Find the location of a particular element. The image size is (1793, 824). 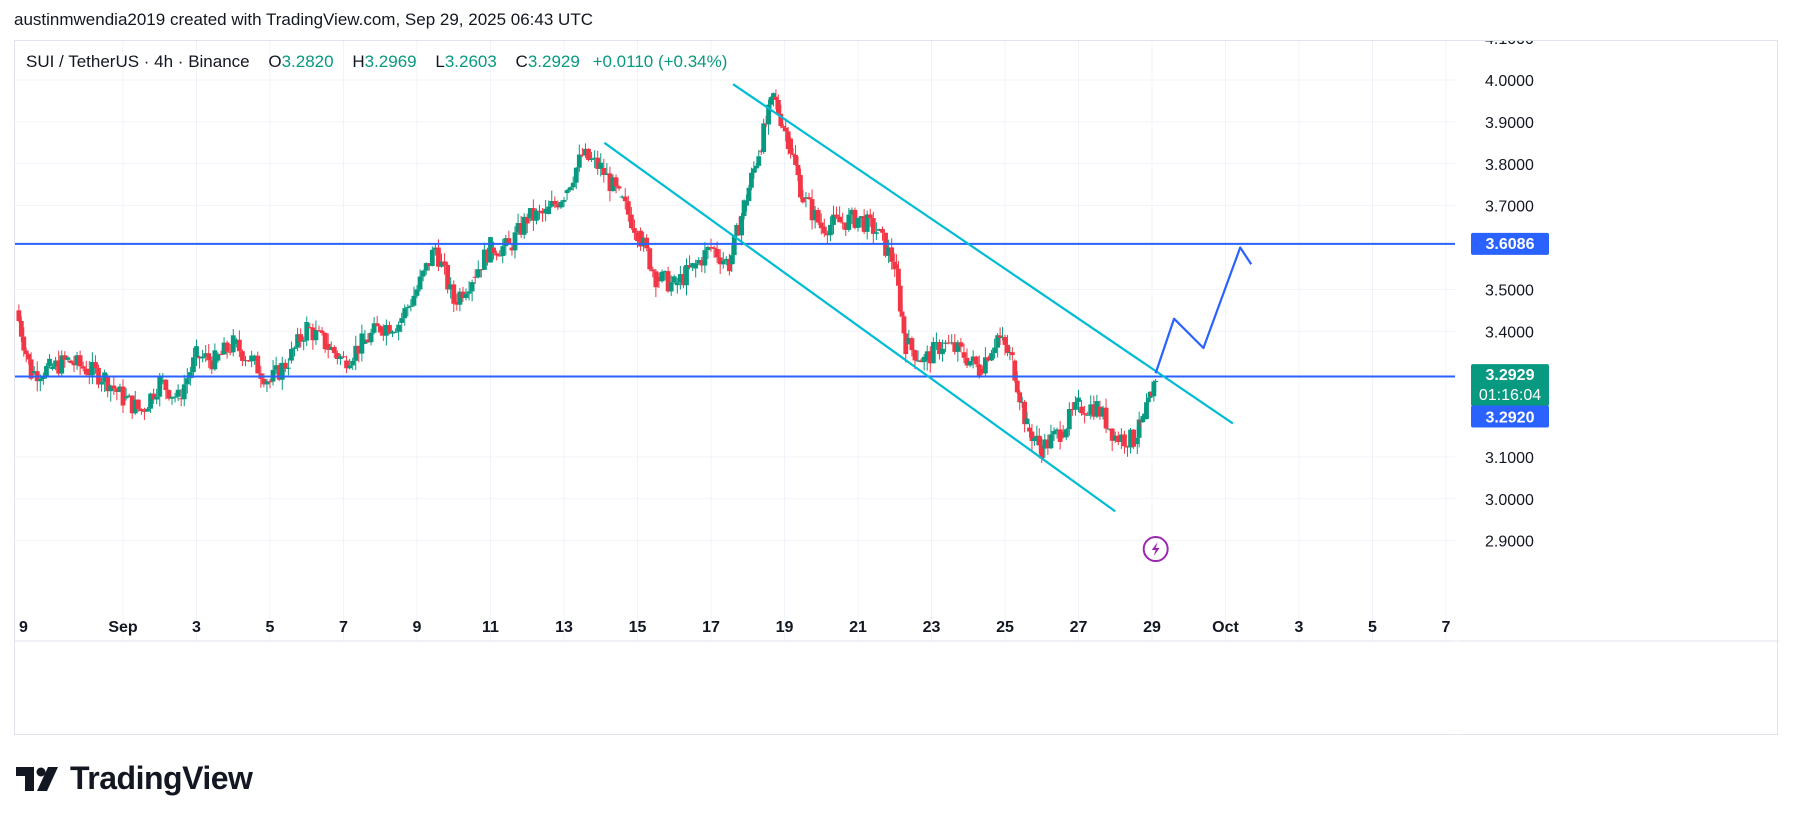

tradingview-logo: TradingView is located at coordinates (134, 778).